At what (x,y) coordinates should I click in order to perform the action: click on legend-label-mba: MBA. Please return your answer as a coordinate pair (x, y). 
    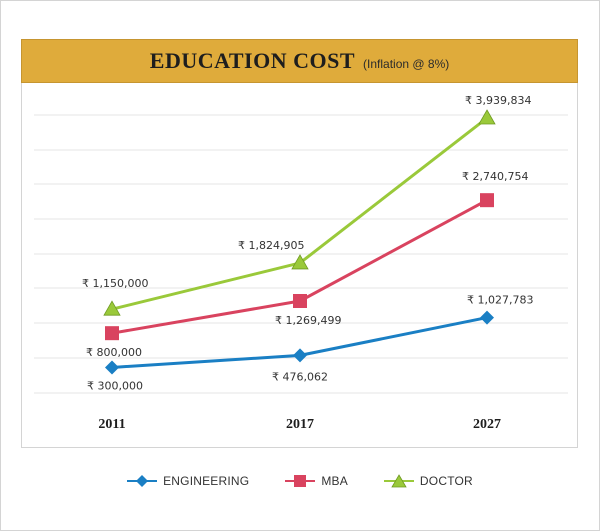
    Looking at the image, I should click on (334, 481).